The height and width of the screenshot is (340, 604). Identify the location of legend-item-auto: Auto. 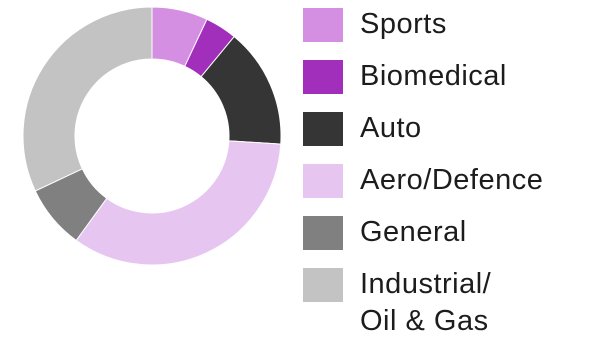
(423, 136).